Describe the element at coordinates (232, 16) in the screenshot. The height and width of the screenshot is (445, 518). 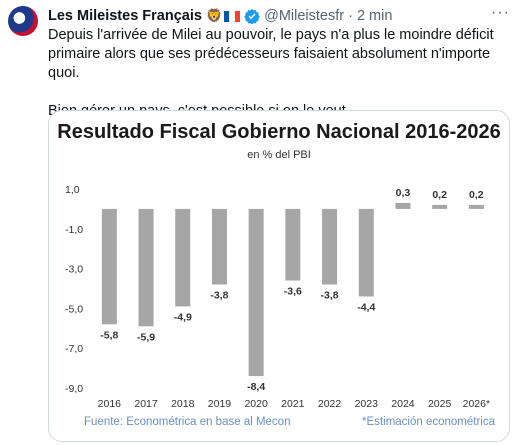
I see `french-flag-icon` at that location.